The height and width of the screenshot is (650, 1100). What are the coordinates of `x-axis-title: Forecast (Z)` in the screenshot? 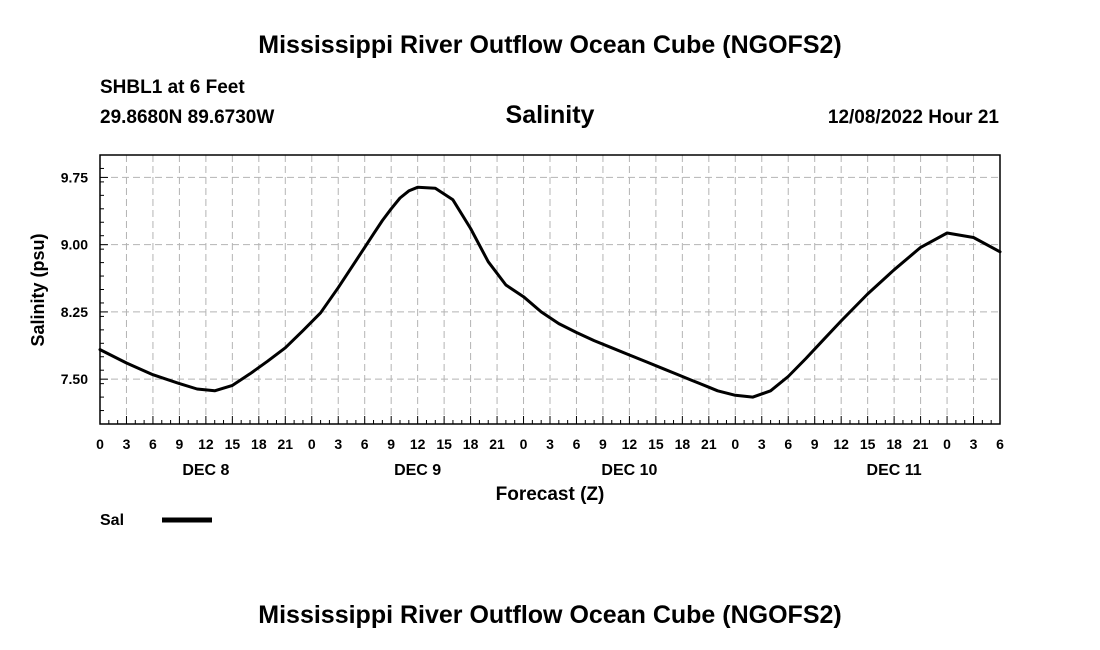 It's located at (550, 494).